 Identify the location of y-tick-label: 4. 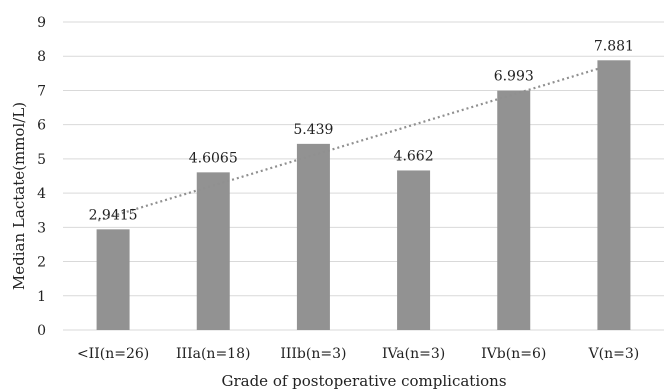
(41, 194).